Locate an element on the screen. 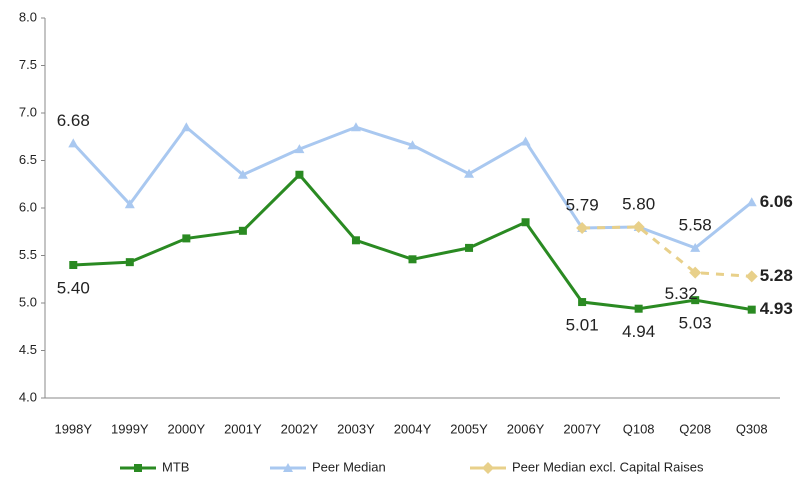  x-tick-label: 2001Y is located at coordinates (243, 428).